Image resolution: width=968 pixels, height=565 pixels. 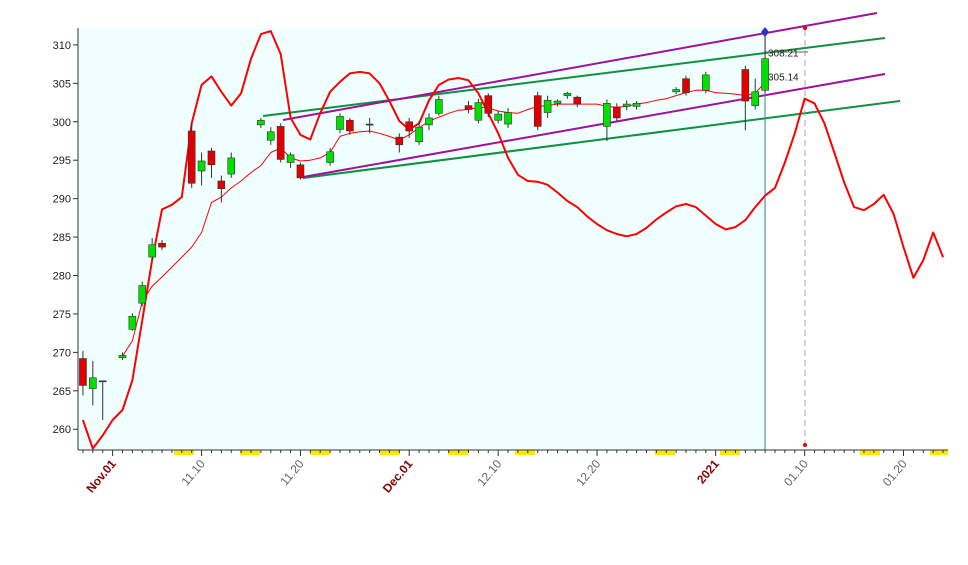 I want to click on x-tick-label: 11.10, so click(x=193, y=473).